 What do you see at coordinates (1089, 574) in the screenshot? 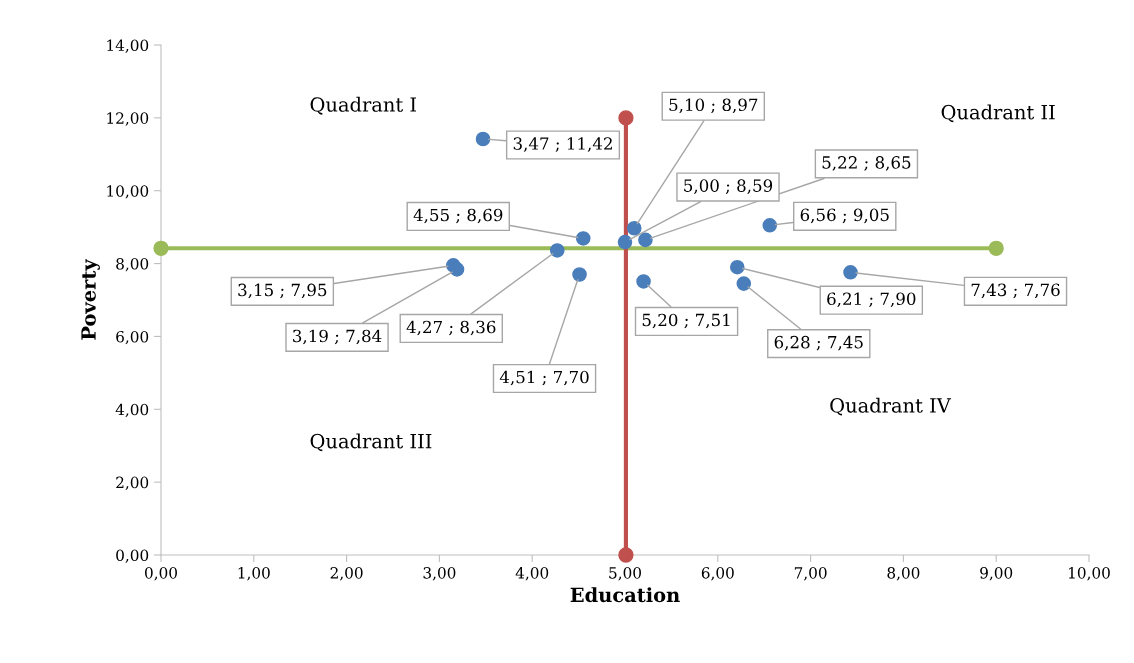
I see `x-tick-label: 10,00` at bounding box center [1089, 574].